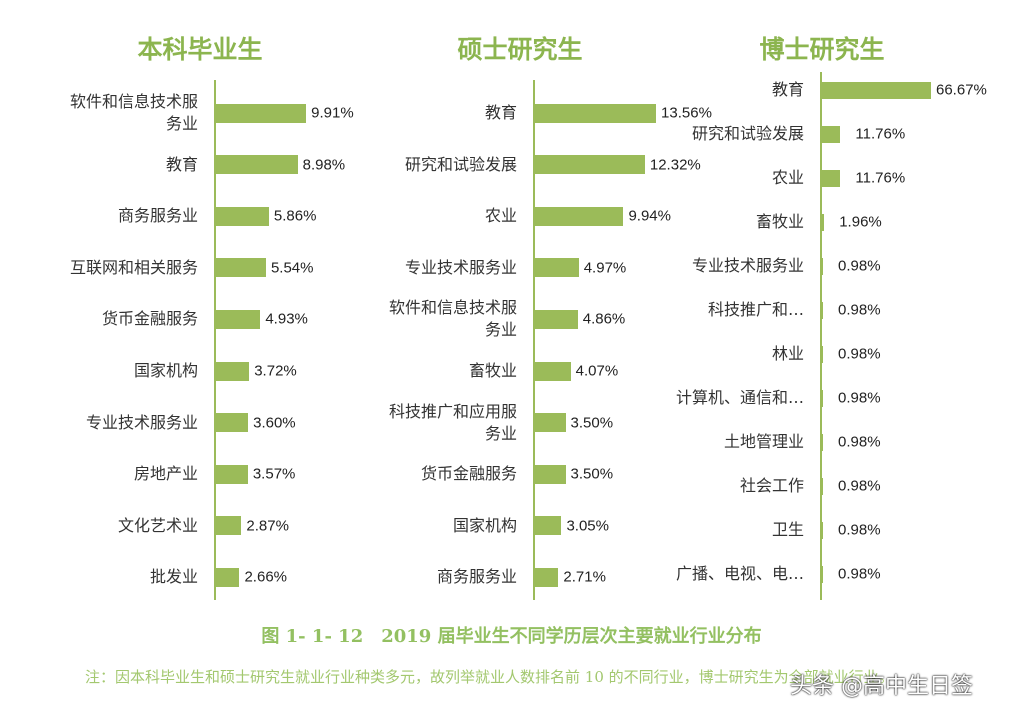 The height and width of the screenshot is (717, 1023). I want to click on watermark: 头条 @高中生日签, so click(881, 686).